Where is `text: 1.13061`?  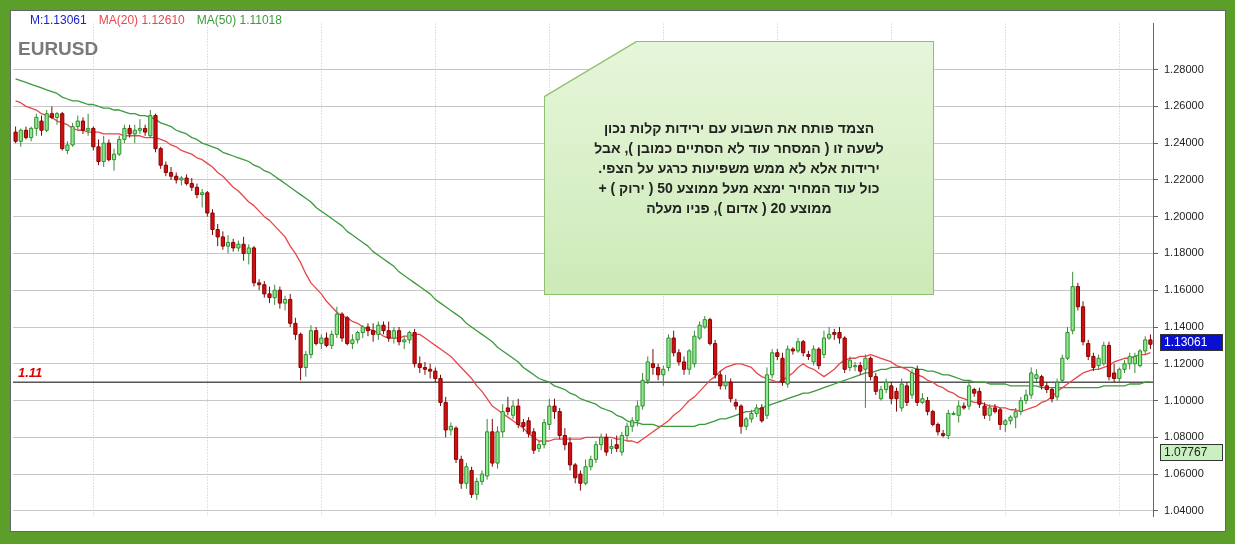 text: 1.13061 is located at coordinates (1191, 342).